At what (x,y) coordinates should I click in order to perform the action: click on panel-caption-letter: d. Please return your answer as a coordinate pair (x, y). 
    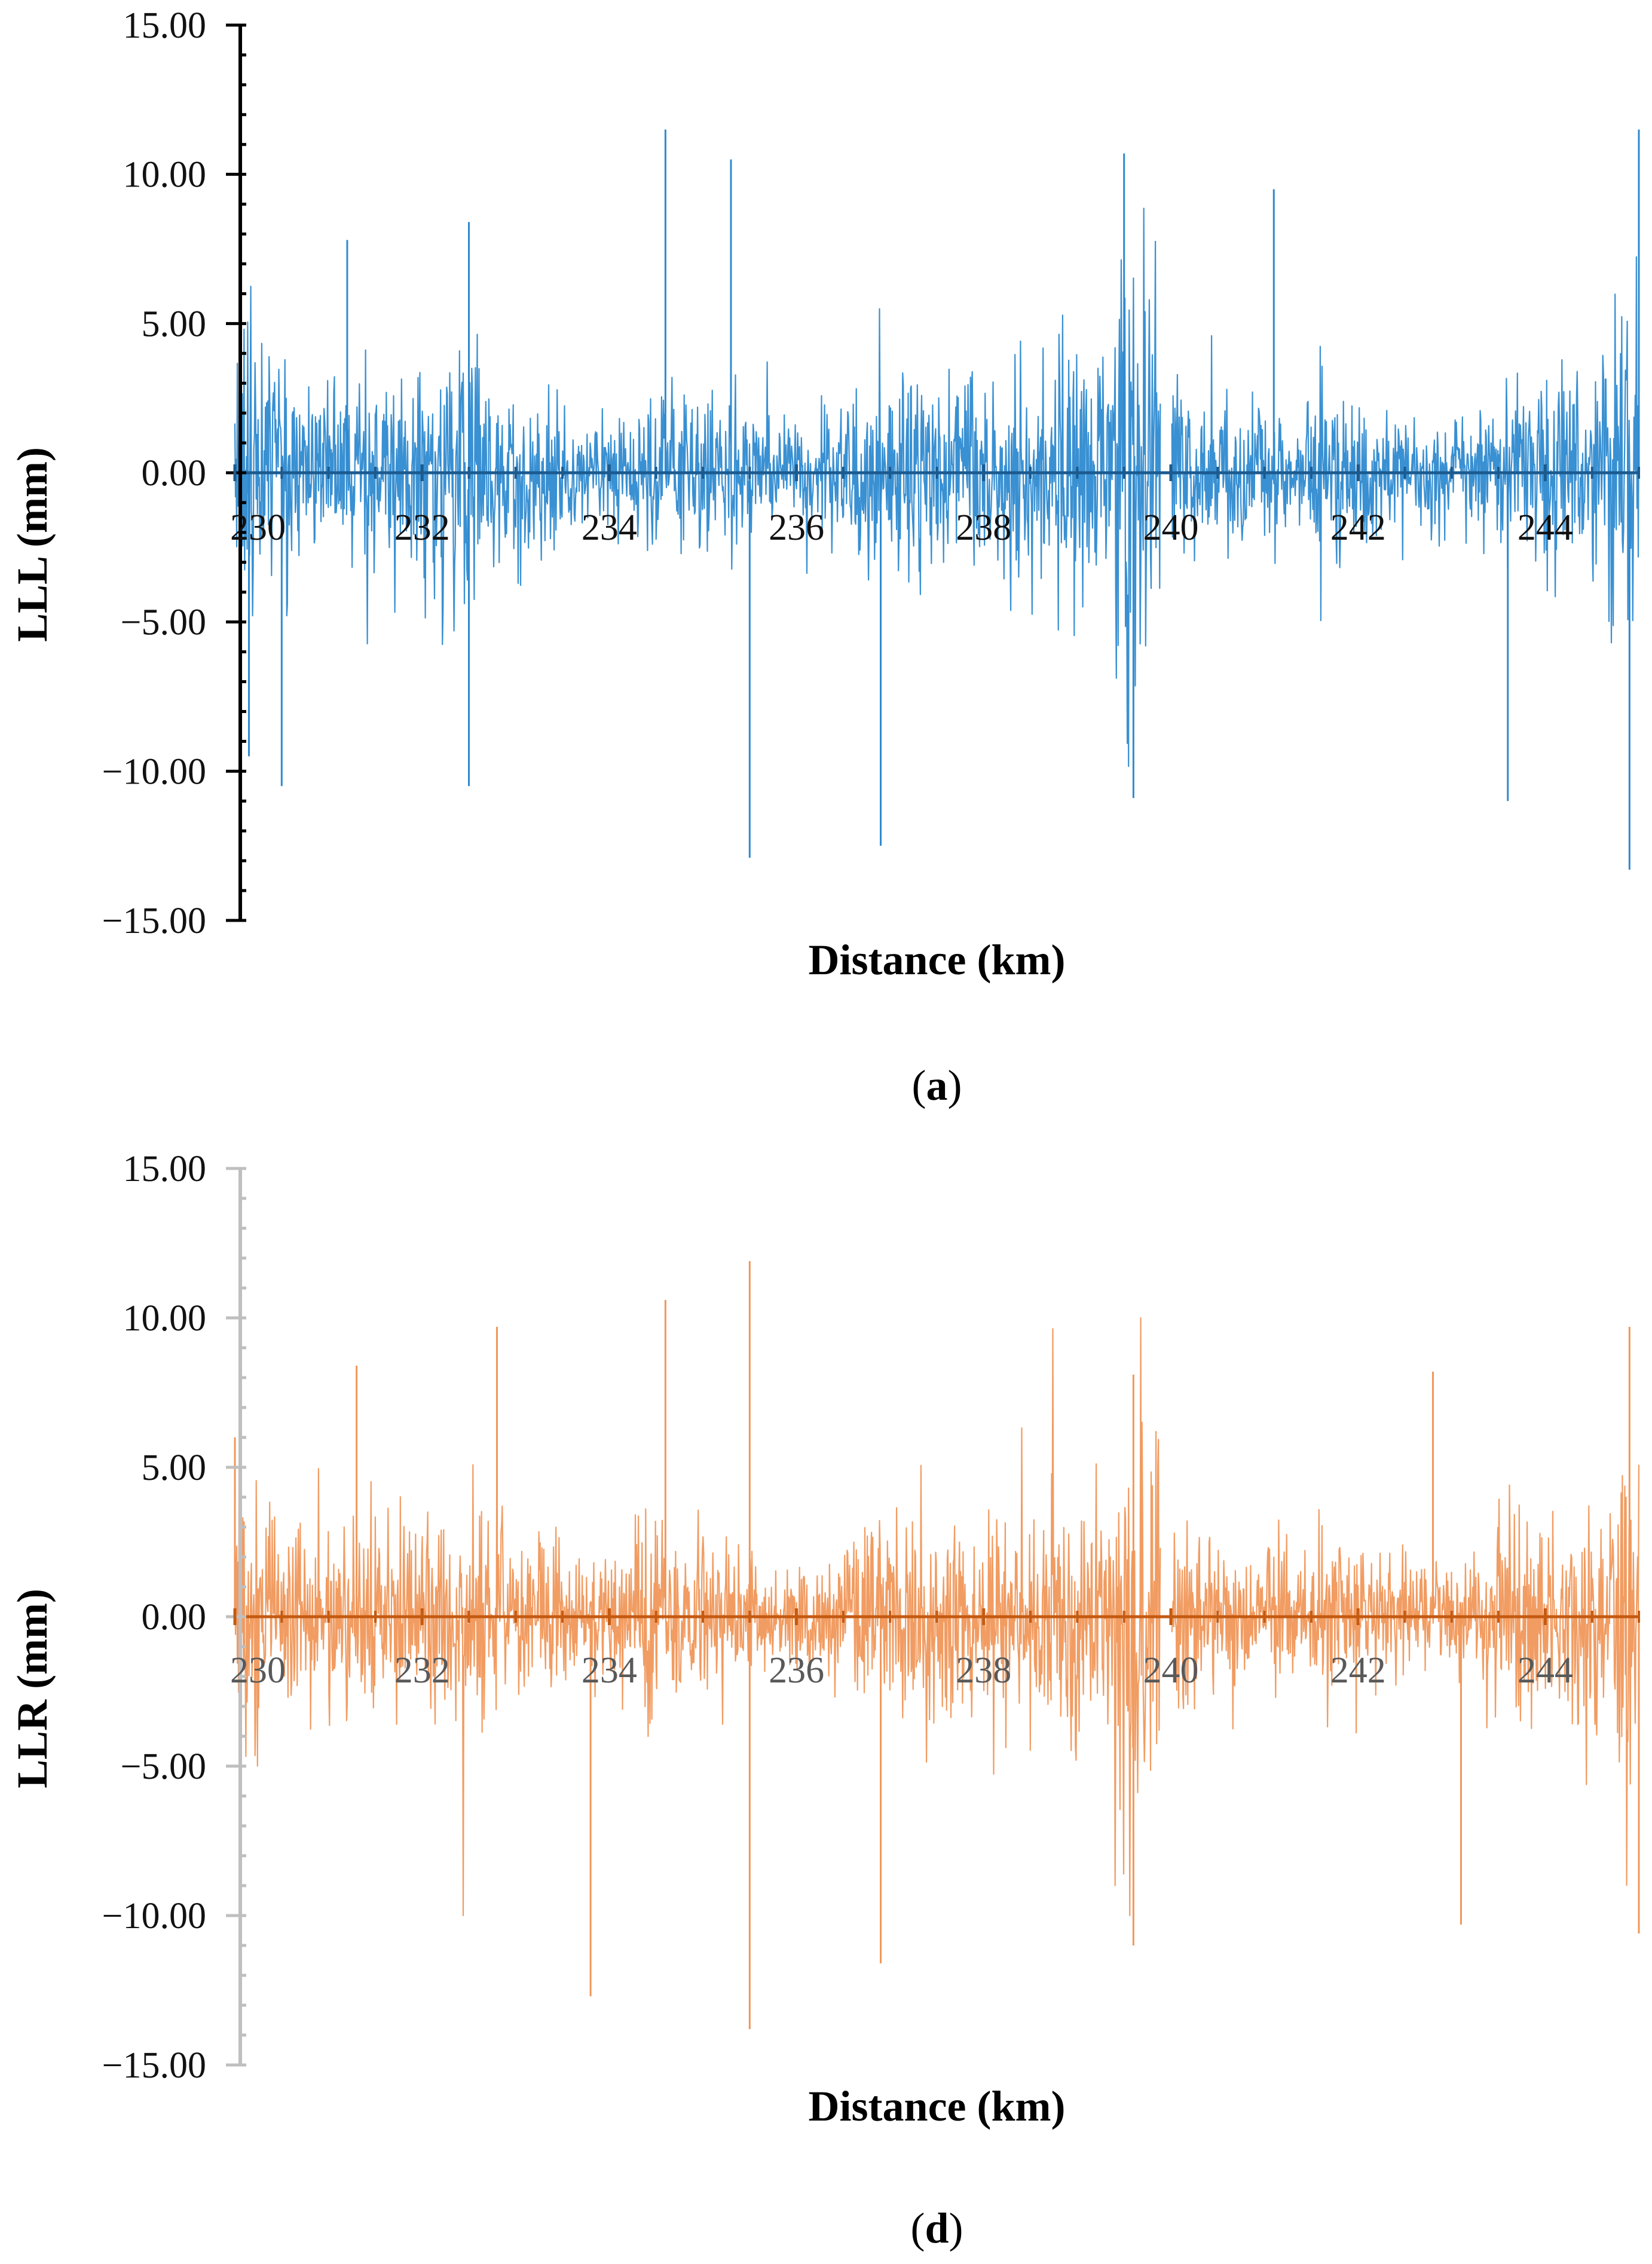
    Looking at the image, I should click on (937, 2228).